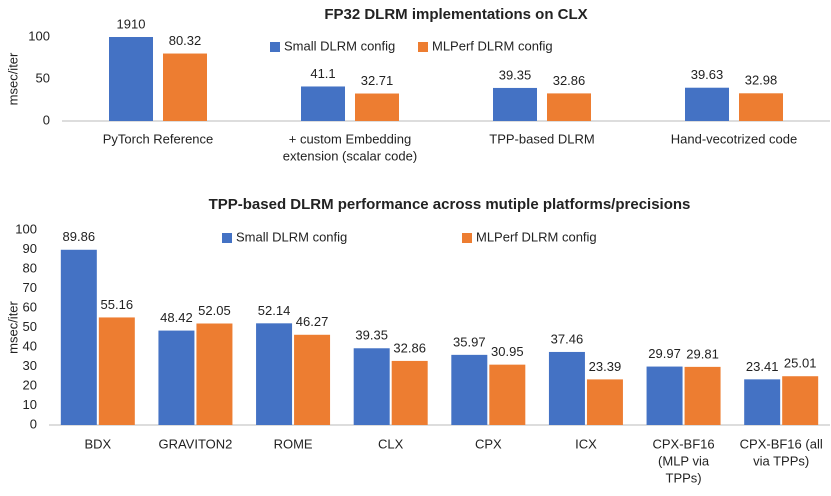 This screenshot has height=496, width=831. Describe the element at coordinates (781, 443) in the screenshot. I see `x-tick-label: CPX-BF16 (all` at that location.